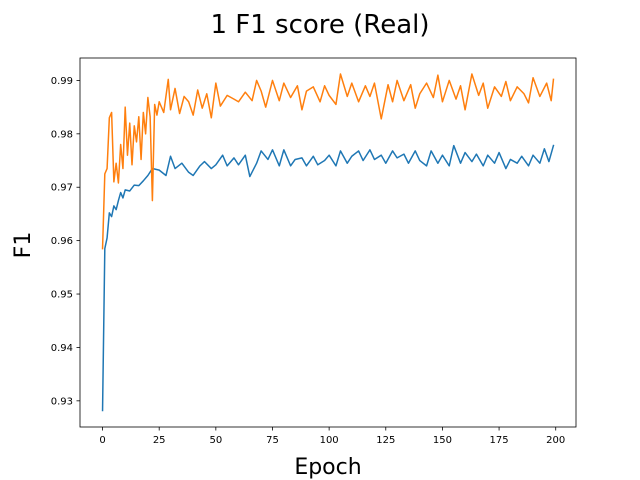  What do you see at coordinates (329, 440) in the screenshot?
I see `x-tick-label: 100` at bounding box center [329, 440].